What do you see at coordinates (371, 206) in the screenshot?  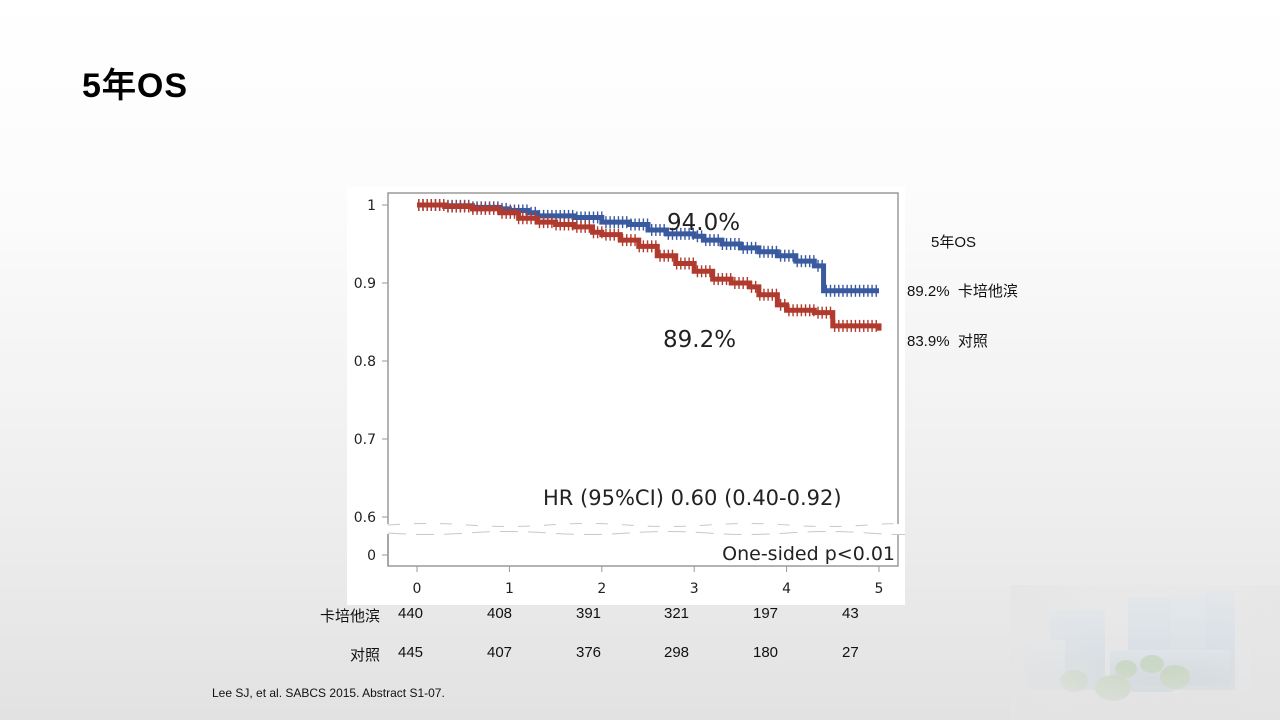 I see `y-tick-label: 1` at bounding box center [371, 206].